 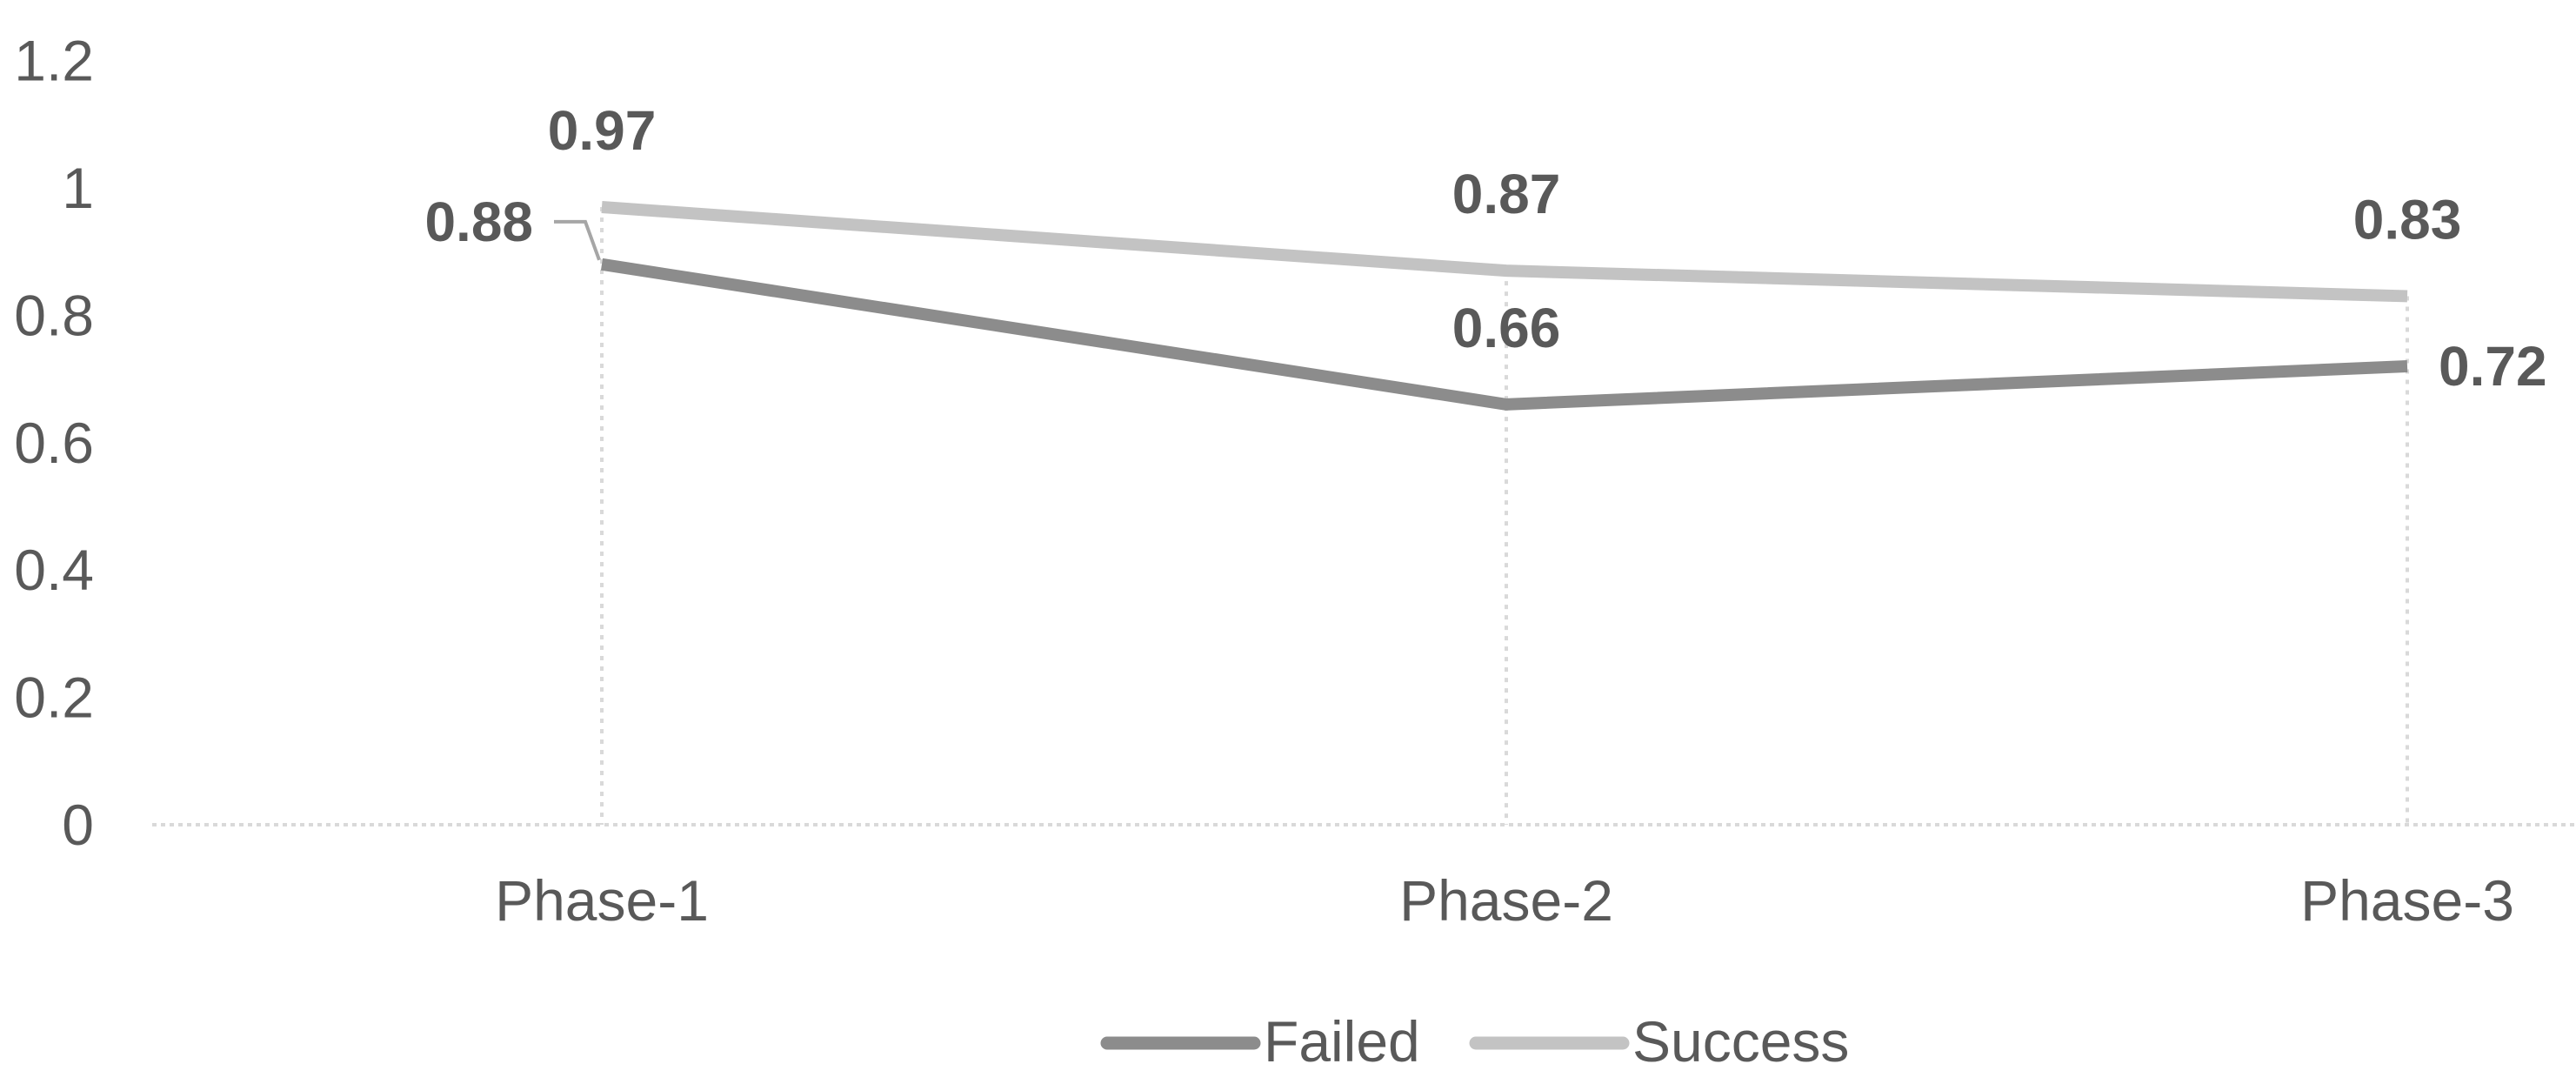 What do you see at coordinates (479, 222) in the screenshot?
I see `data-label-failed: 0.88` at bounding box center [479, 222].